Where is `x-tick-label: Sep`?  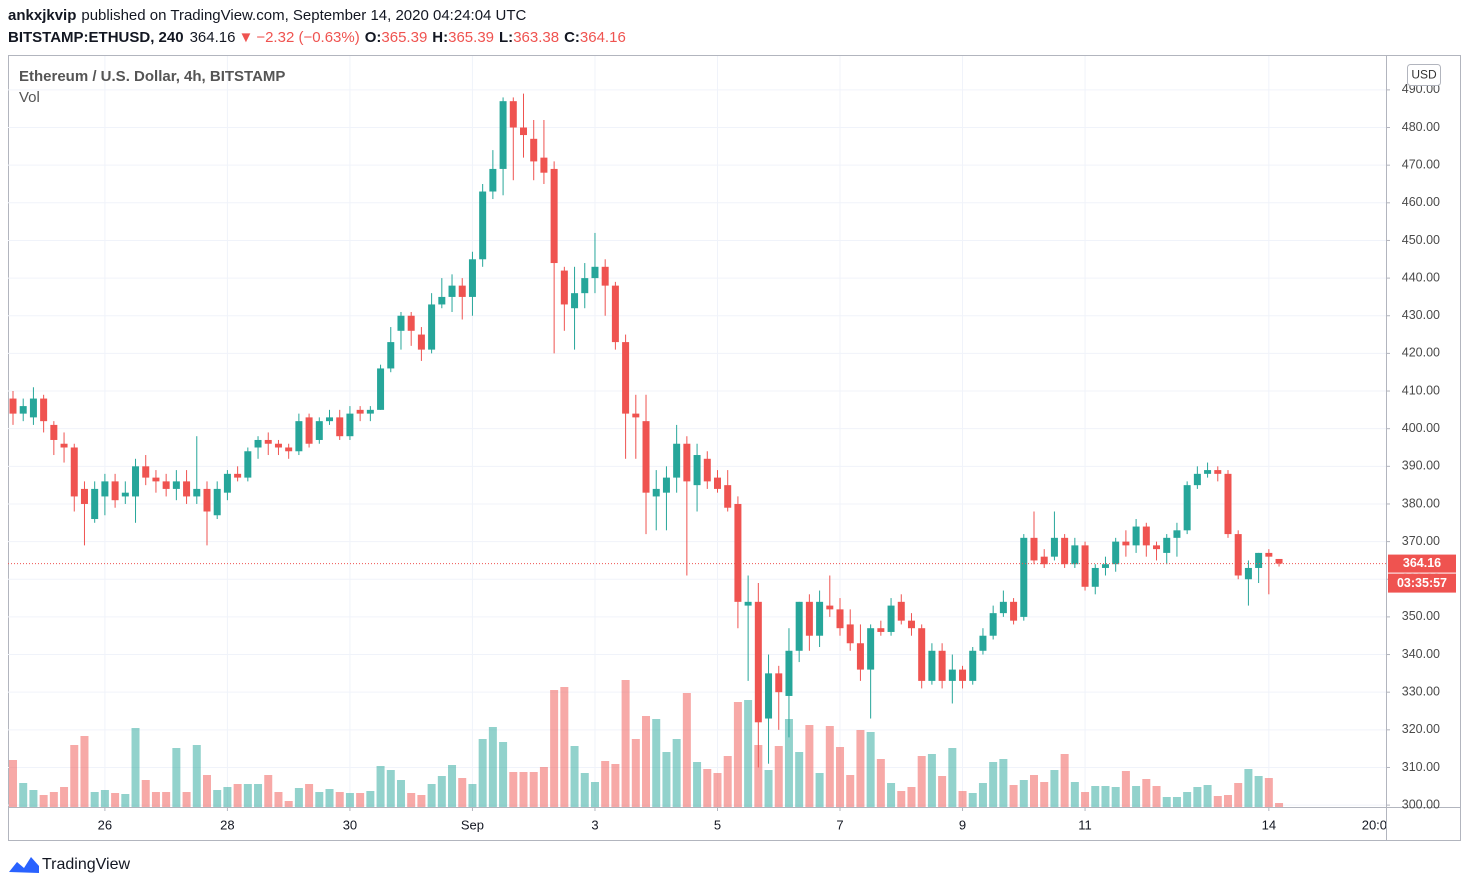 x-tick-label: Sep is located at coordinates (472, 824).